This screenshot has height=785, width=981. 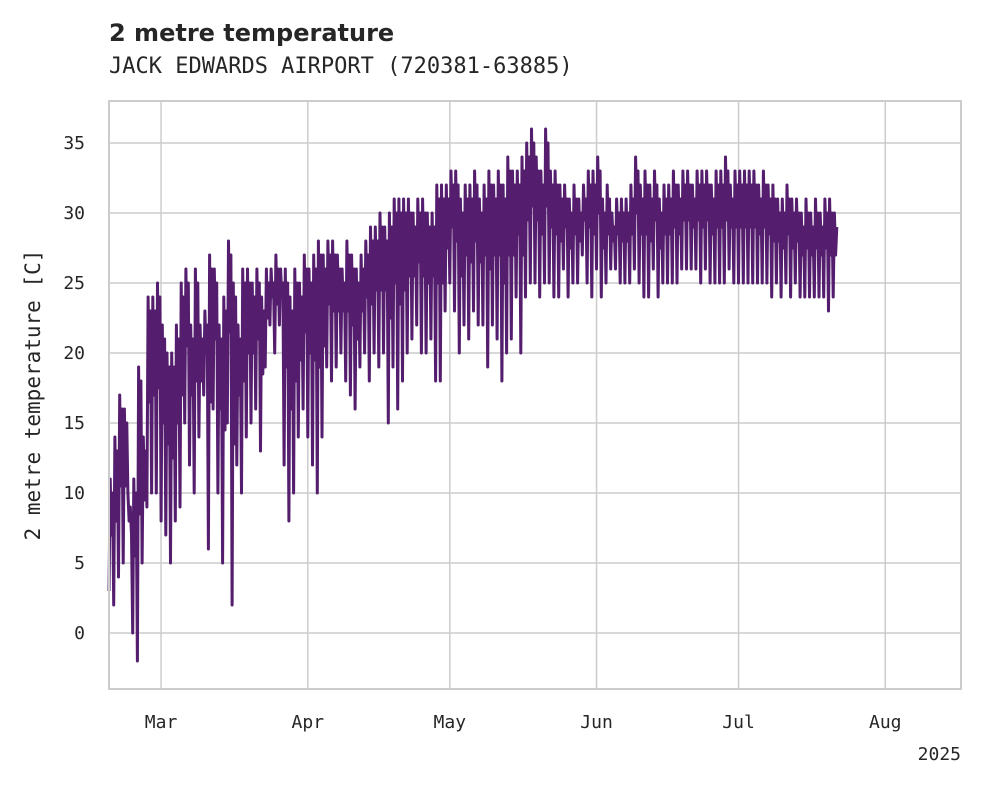 I want to click on y-tick-label: 0, so click(x=79, y=633).